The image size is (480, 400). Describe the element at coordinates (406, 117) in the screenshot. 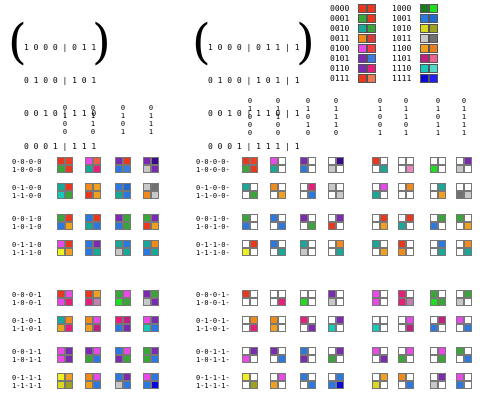

I see `column-header-right: 0 1 1 0 1` at that location.